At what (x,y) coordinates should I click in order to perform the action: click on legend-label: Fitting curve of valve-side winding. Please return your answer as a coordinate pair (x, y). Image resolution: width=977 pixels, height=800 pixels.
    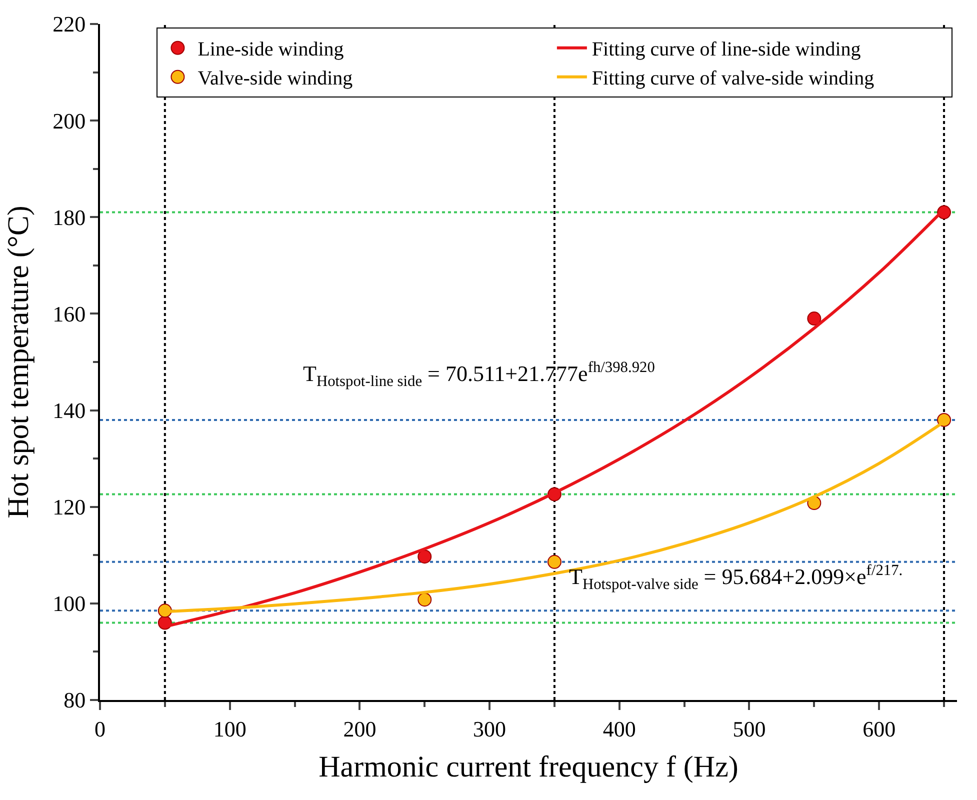
    Looking at the image, I should click on (733, 79).